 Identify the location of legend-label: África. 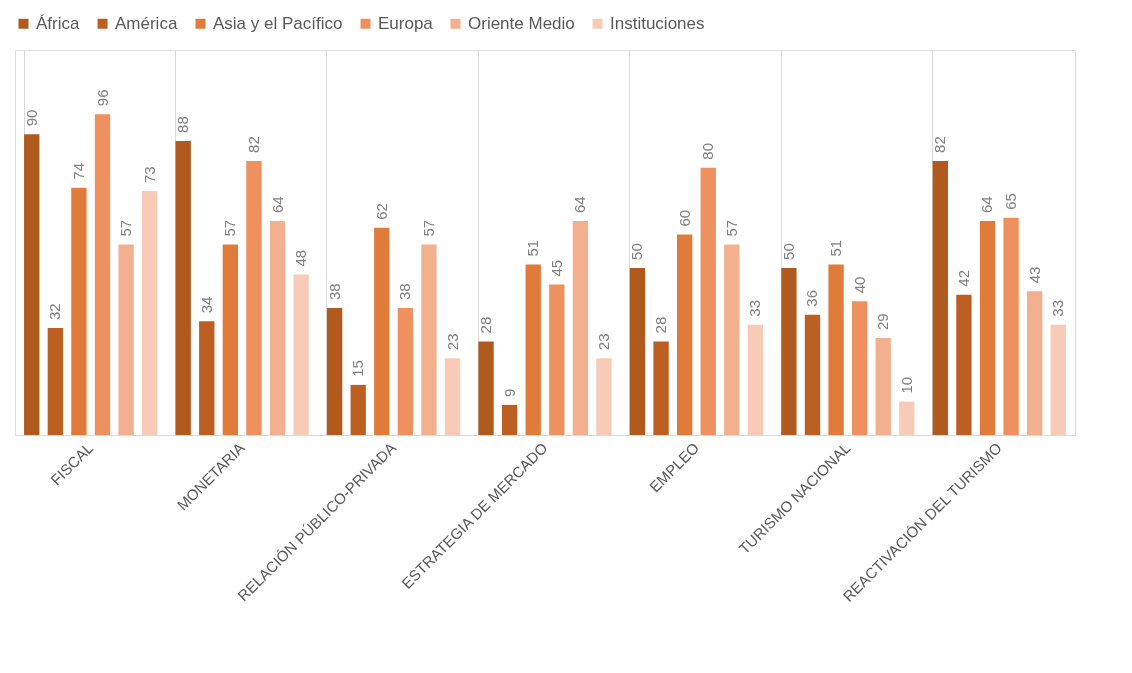
(58, 23).